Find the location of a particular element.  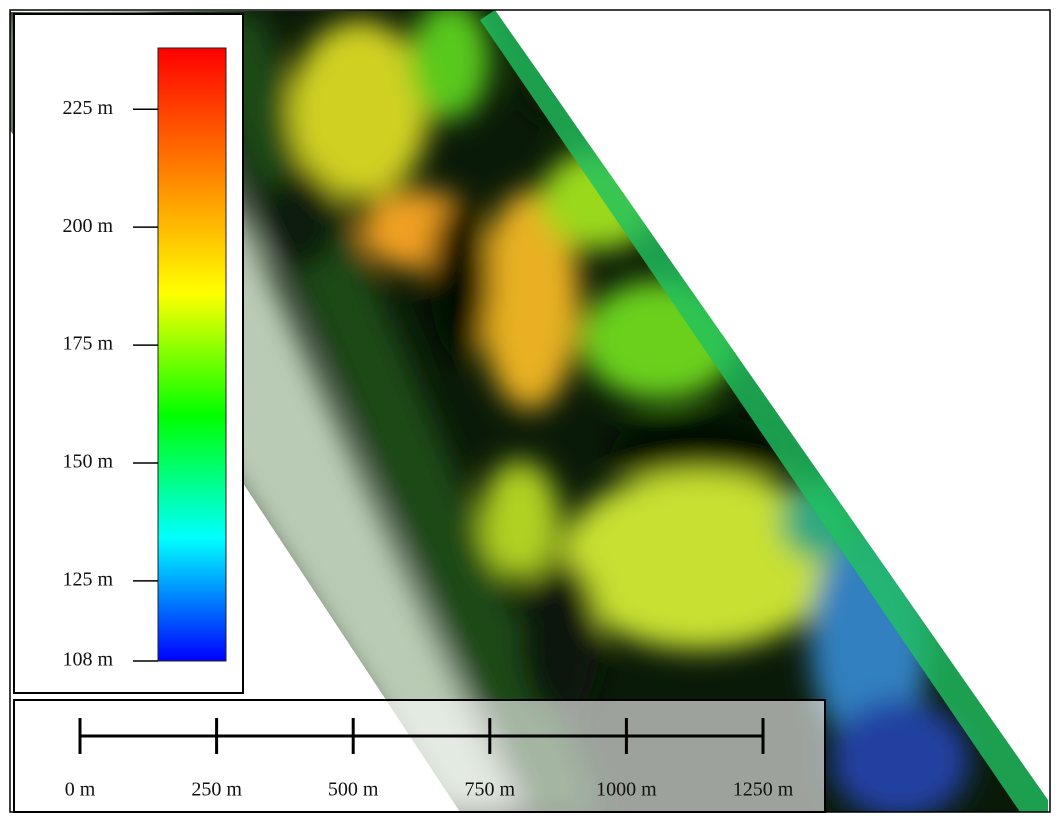

scale-bar: 0 m 250 m 500 m 750 m 1000 m 1250 m is located at coordinates (419, 756).